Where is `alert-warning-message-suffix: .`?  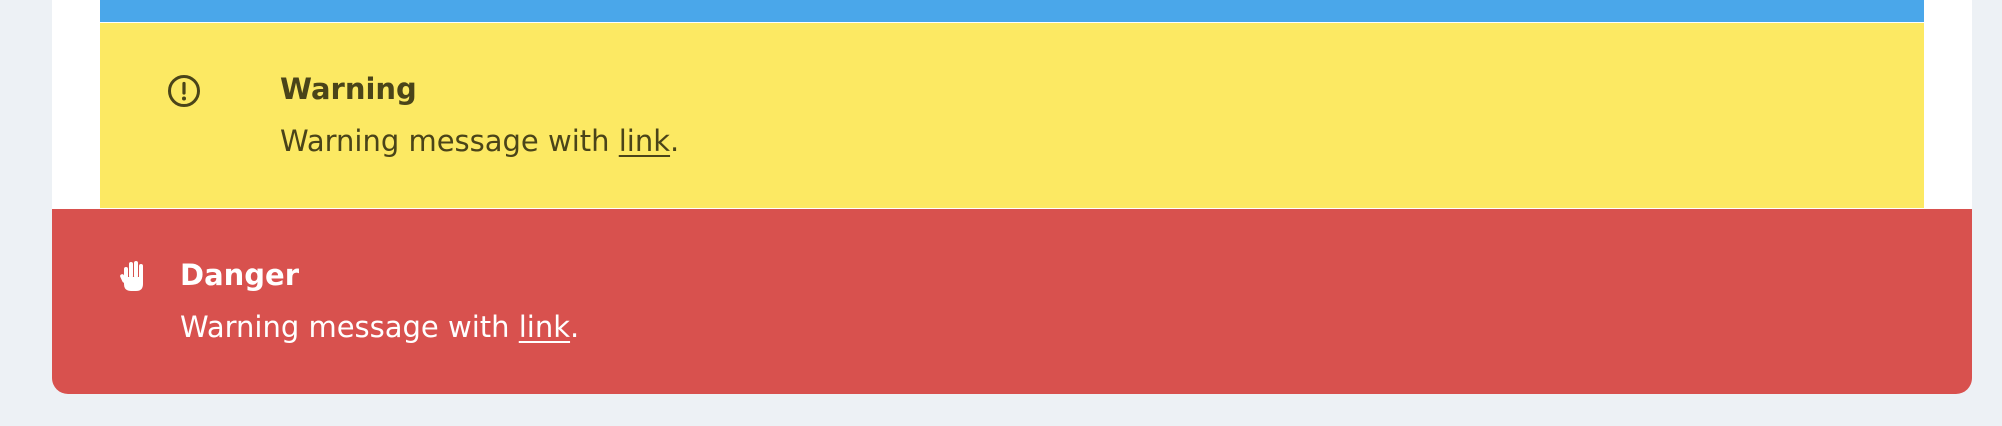 alert-warning-message-suffix: . is located at coordinates (675, 141).